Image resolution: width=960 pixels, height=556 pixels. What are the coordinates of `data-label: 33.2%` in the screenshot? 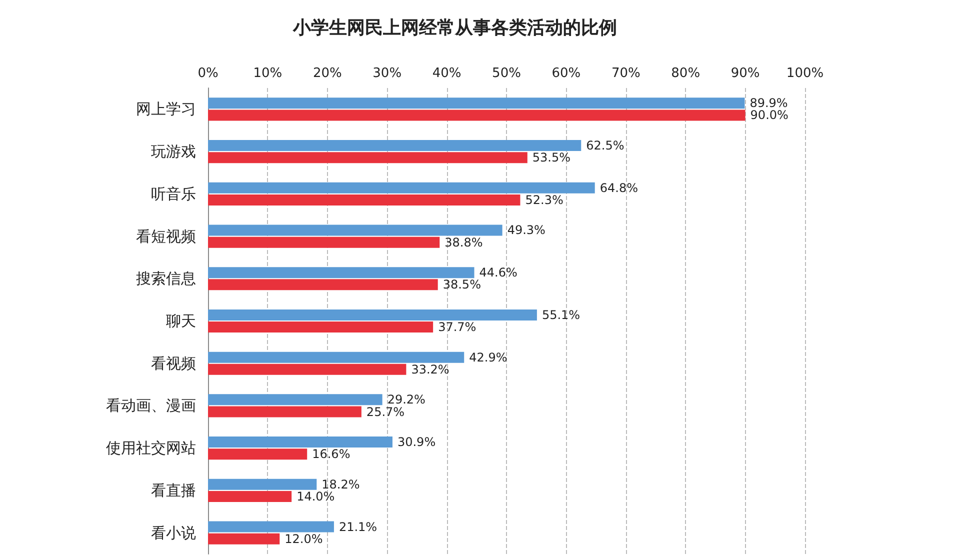 It's located at (430, 369).